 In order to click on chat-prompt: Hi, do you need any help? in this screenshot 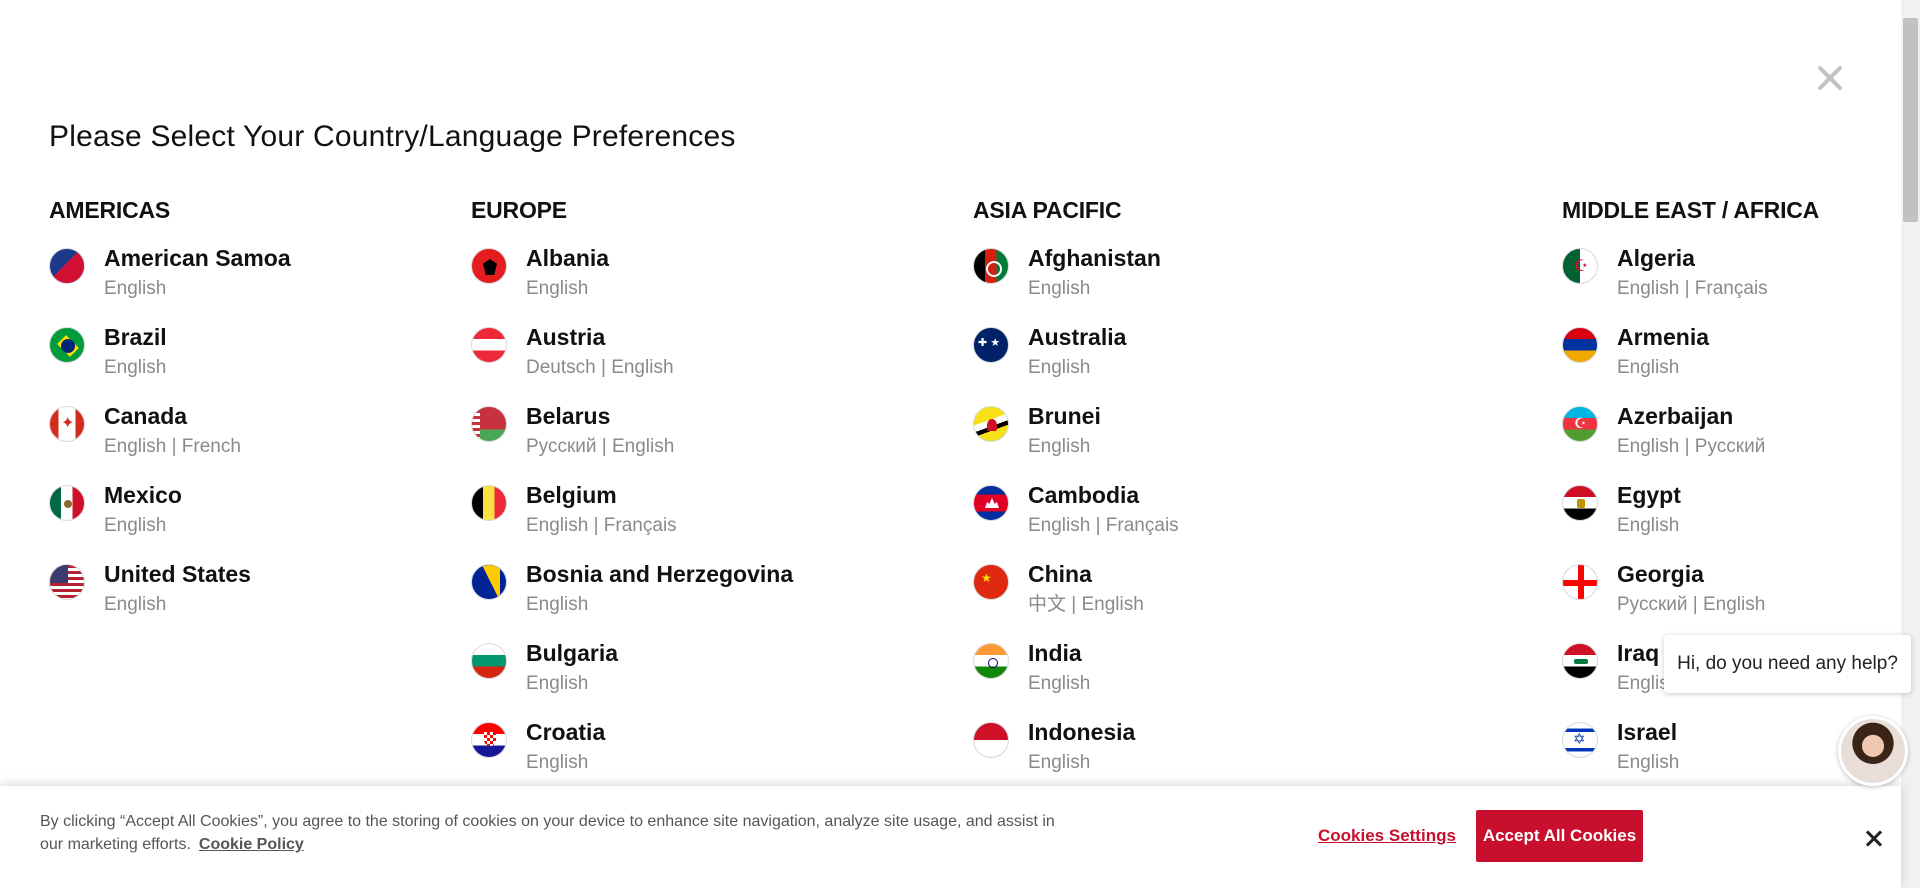, I will do `click(1787, 663)`.